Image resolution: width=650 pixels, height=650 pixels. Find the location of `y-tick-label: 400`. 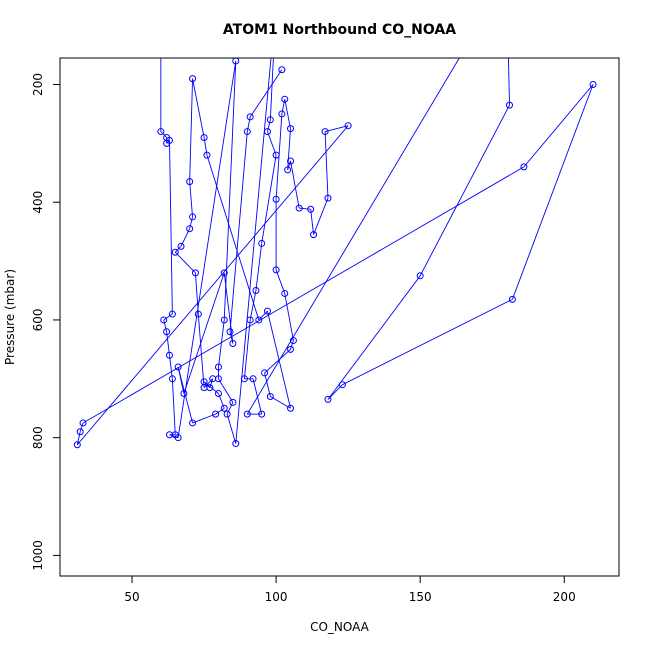

y-tick-label: 400 is located at coordinates (38, 202).